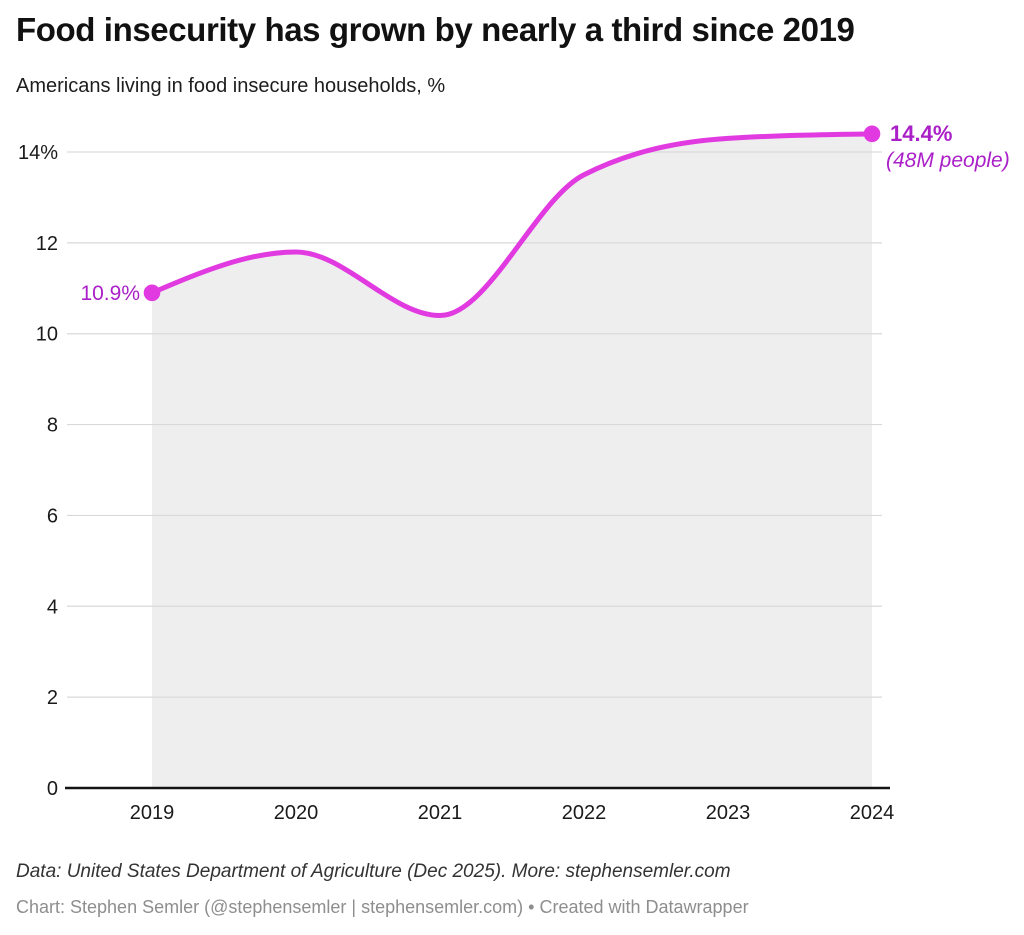  What do you see at coordinates (440, 813) in the screenshot?
I see `x-tick-label: 2021` at bounding box center [440, 813].